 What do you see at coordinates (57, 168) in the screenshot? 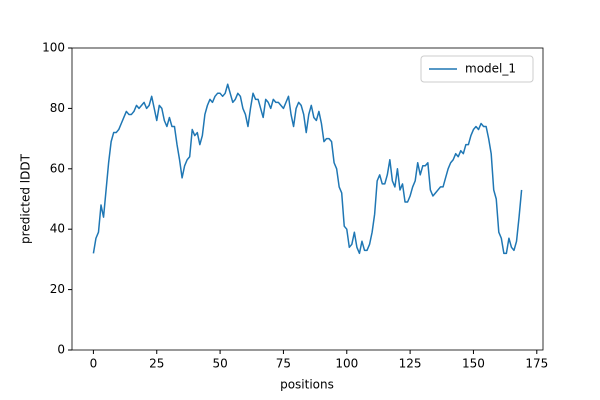
I see `y-tick-label: 60` at bounding box center [57, 168].